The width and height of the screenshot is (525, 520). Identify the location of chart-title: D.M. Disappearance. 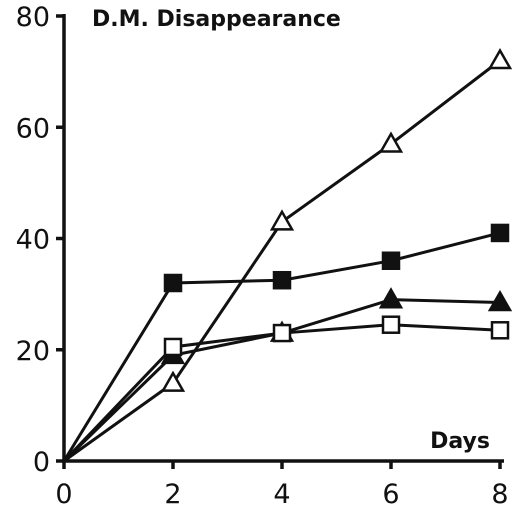
(216, 19).